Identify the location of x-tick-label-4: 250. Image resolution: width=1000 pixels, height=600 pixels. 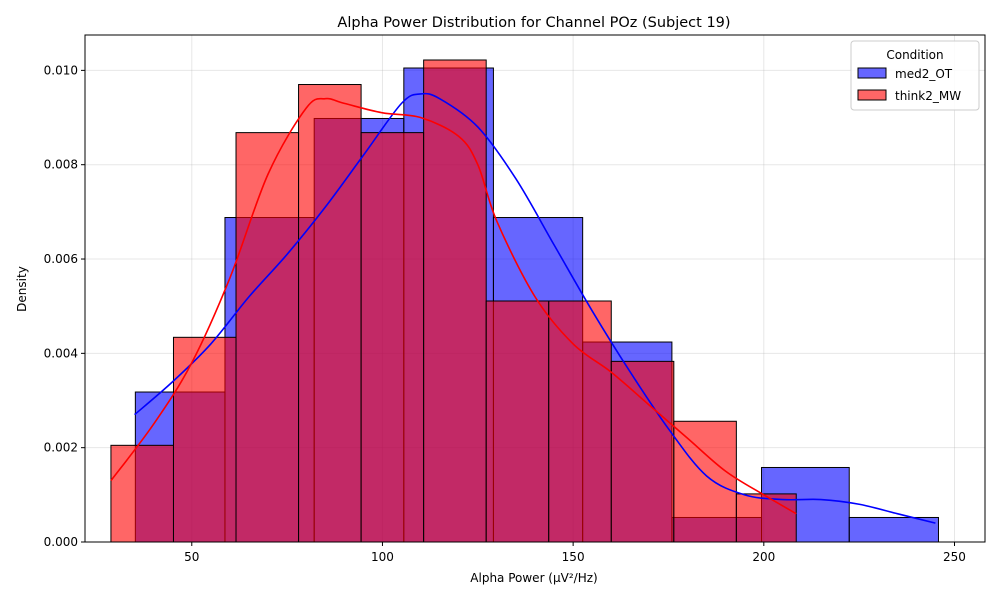
(954, 557).